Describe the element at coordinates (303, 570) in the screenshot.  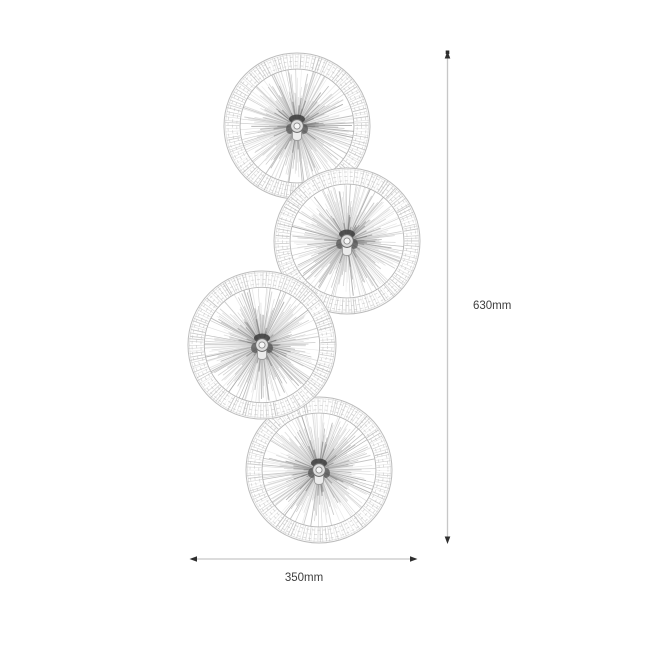
I see `width-dimension: 350mm` at that location.